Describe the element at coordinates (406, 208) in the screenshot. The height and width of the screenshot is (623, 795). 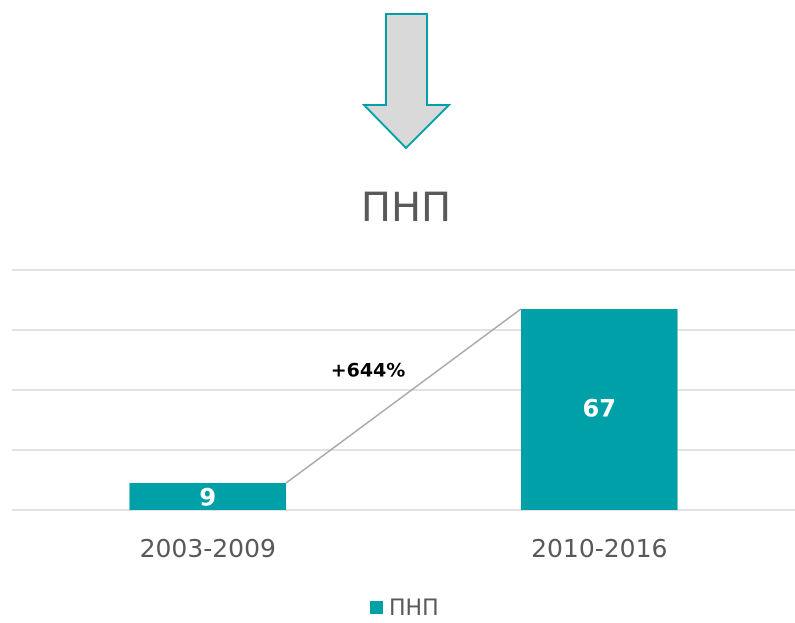
I see `chart-title: ПНП` at that location.